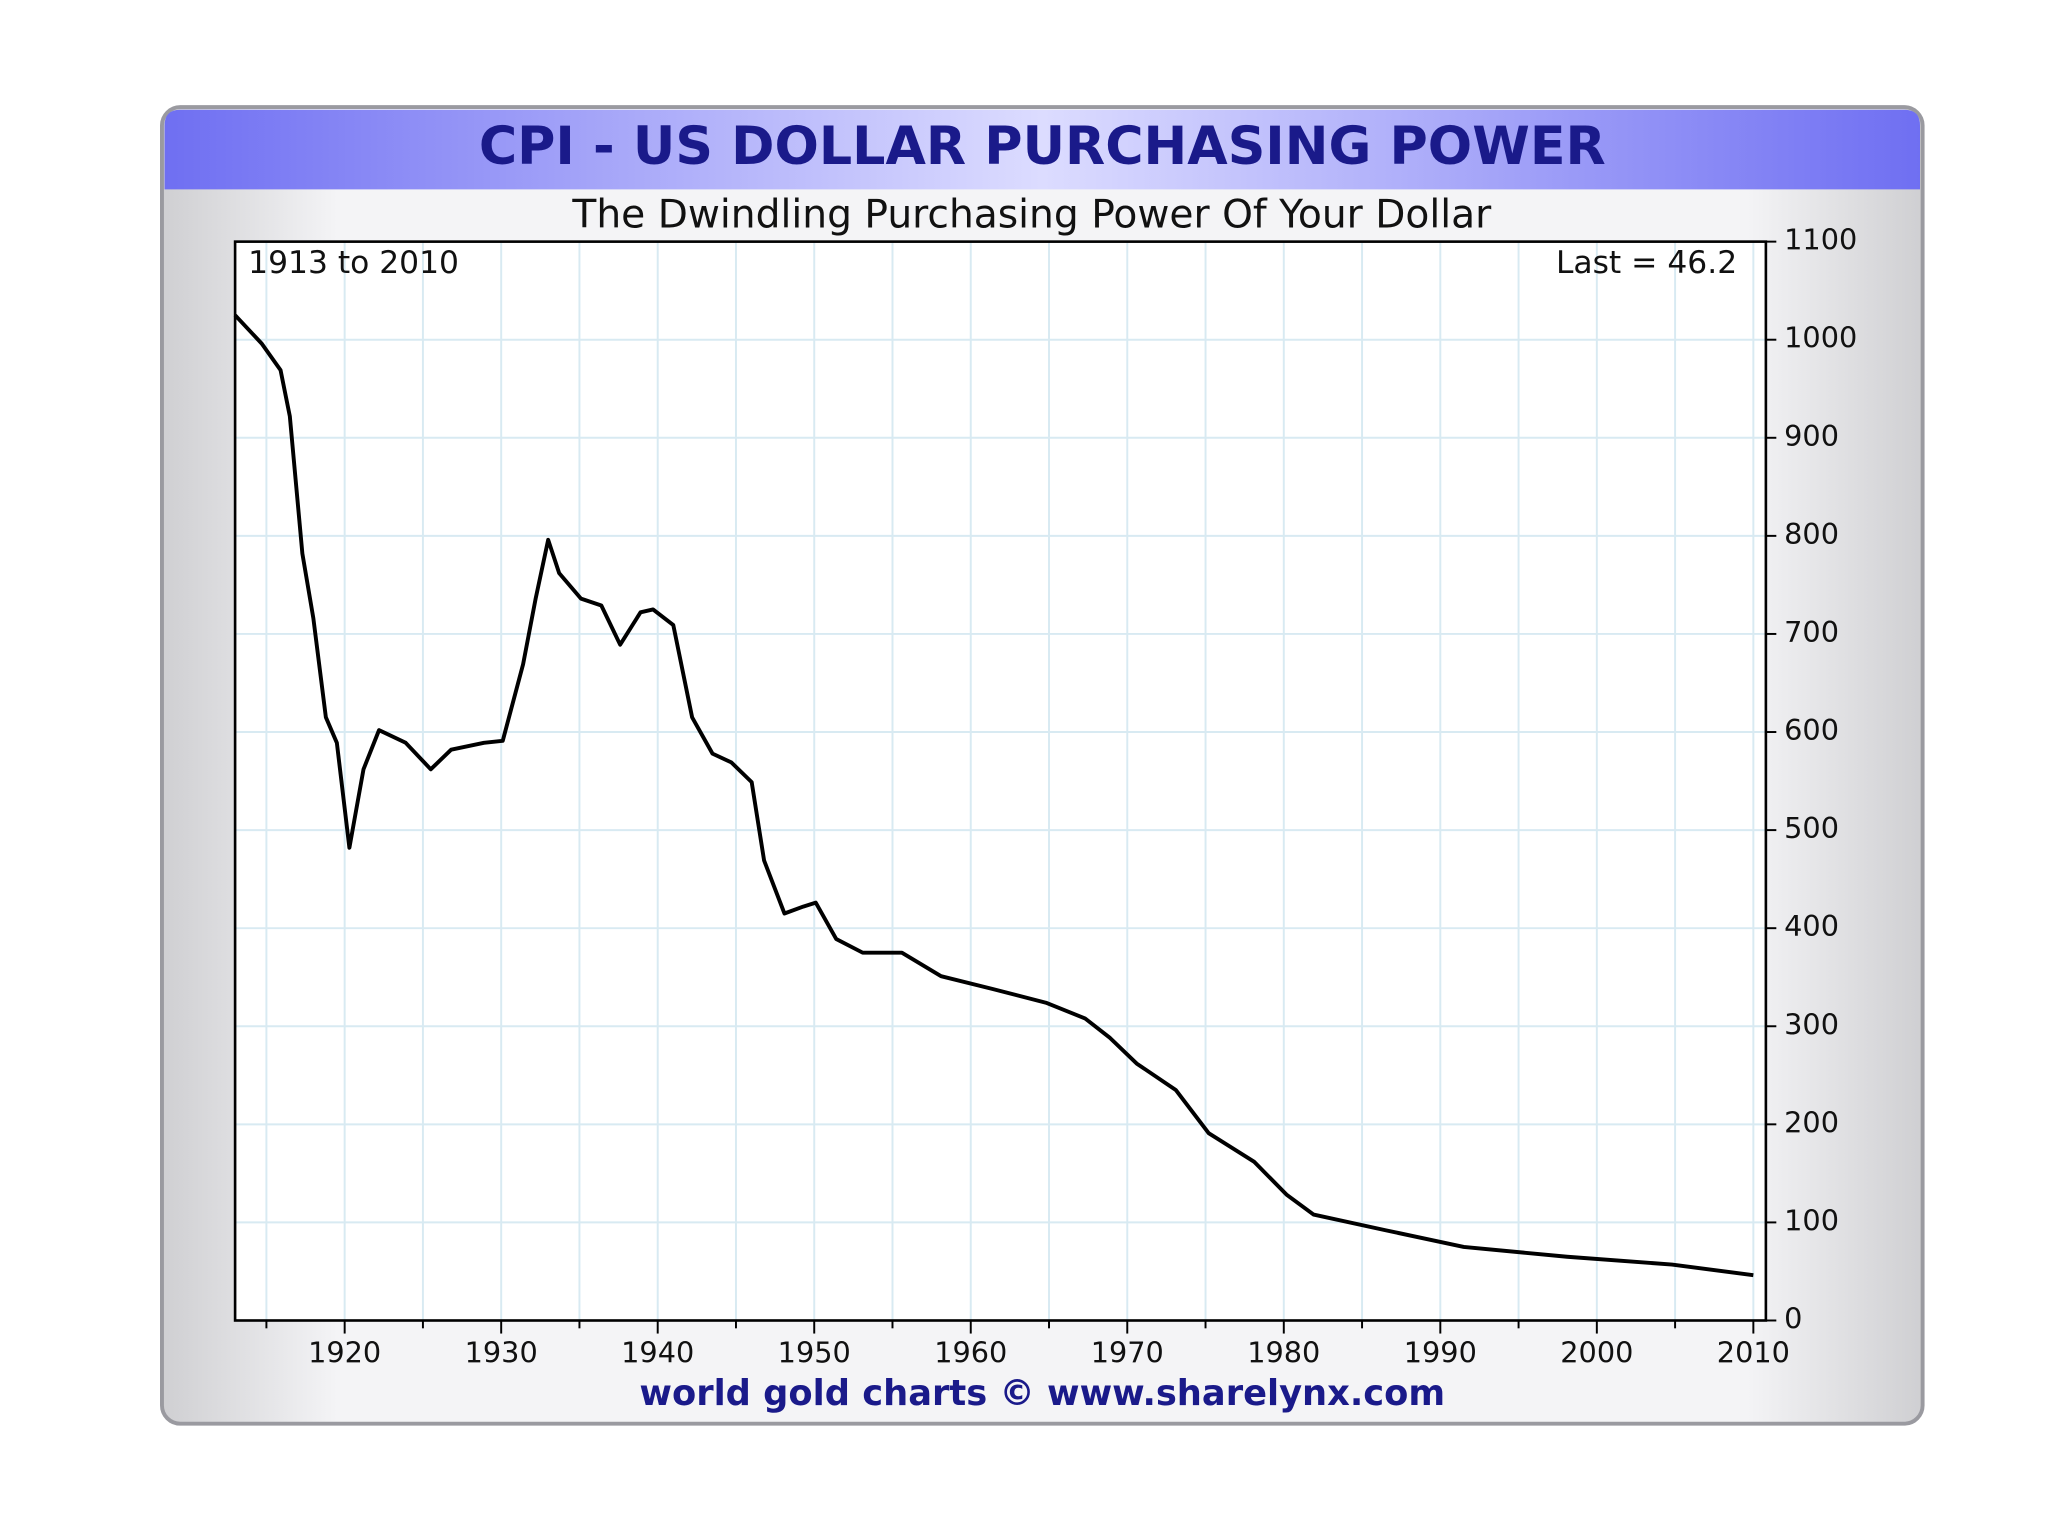 This screenshot has width=2048, height=1536. I want to click on x-tick-label: 1950, so click(814, 1352).